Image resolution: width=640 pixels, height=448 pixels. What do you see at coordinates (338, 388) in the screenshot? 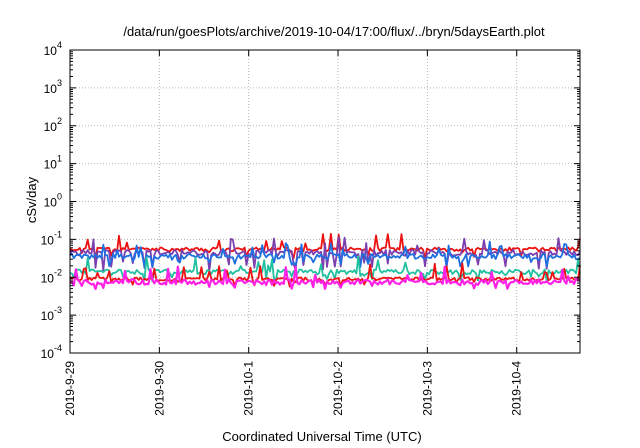
I see `x-tick-label: 2019-10-2` at bounding box center [338, 388].